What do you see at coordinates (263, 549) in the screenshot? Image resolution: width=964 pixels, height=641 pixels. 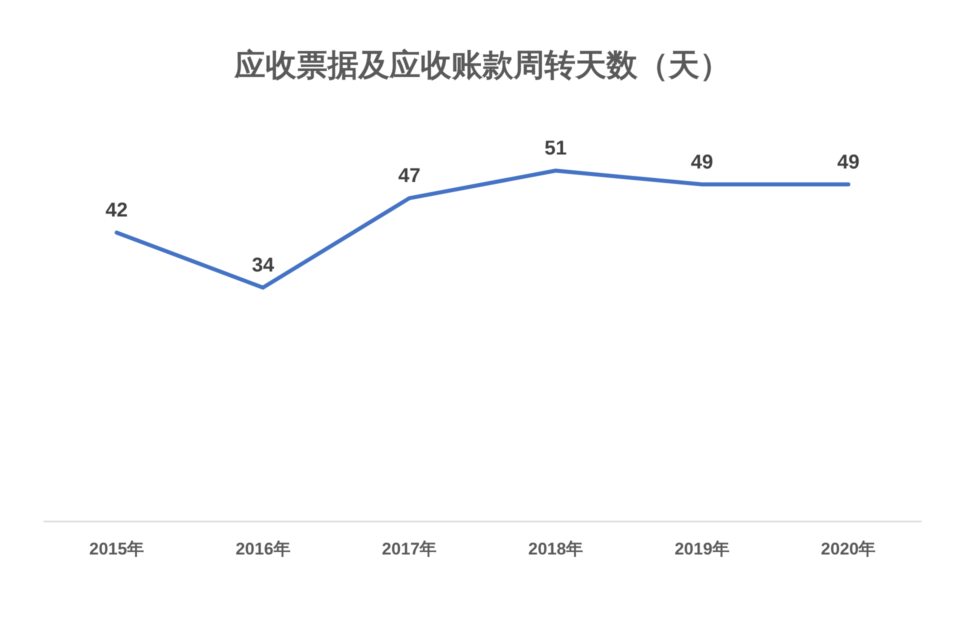 I see `x-tick-label: 2016年` at bounding box center [263, 549].